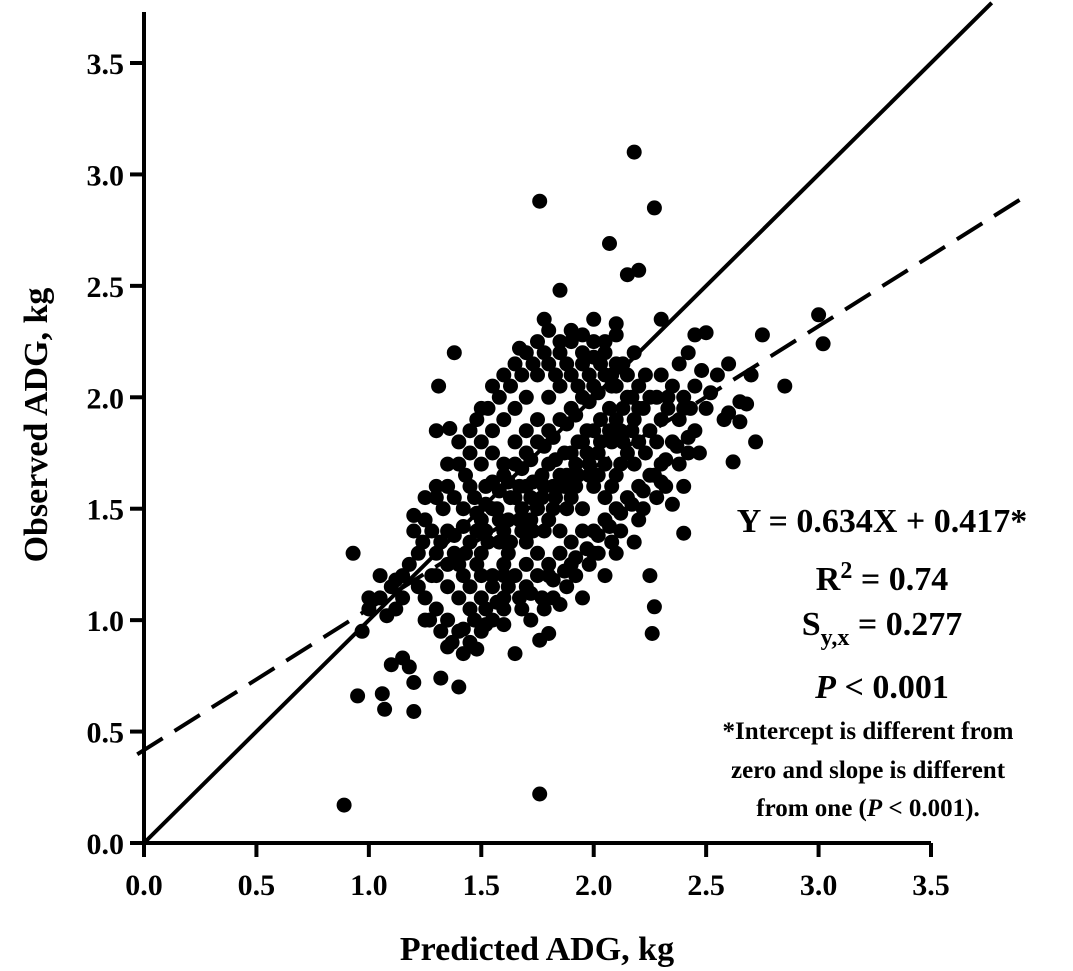 Image resolution: width=1073 pixels, height=971 pixels. What do you see at coordinates (257, 885) in the screenshot?
I see `x-tick-label-1: 0.5` at bounding box center [257, 885].